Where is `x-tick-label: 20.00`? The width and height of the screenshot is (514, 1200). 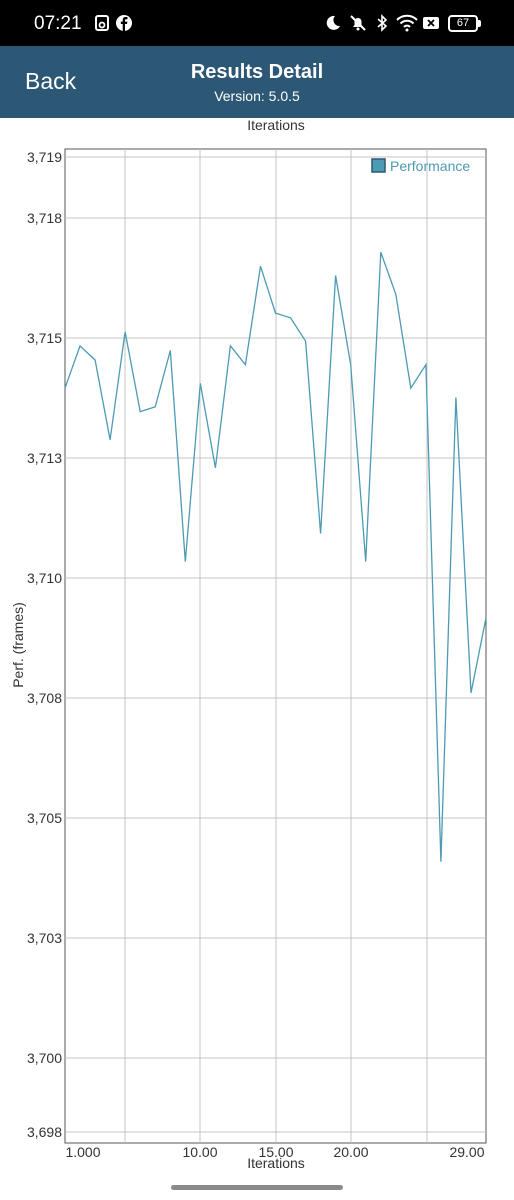 x-tick-label: 20.00 is located at coordinates (350, 1152).